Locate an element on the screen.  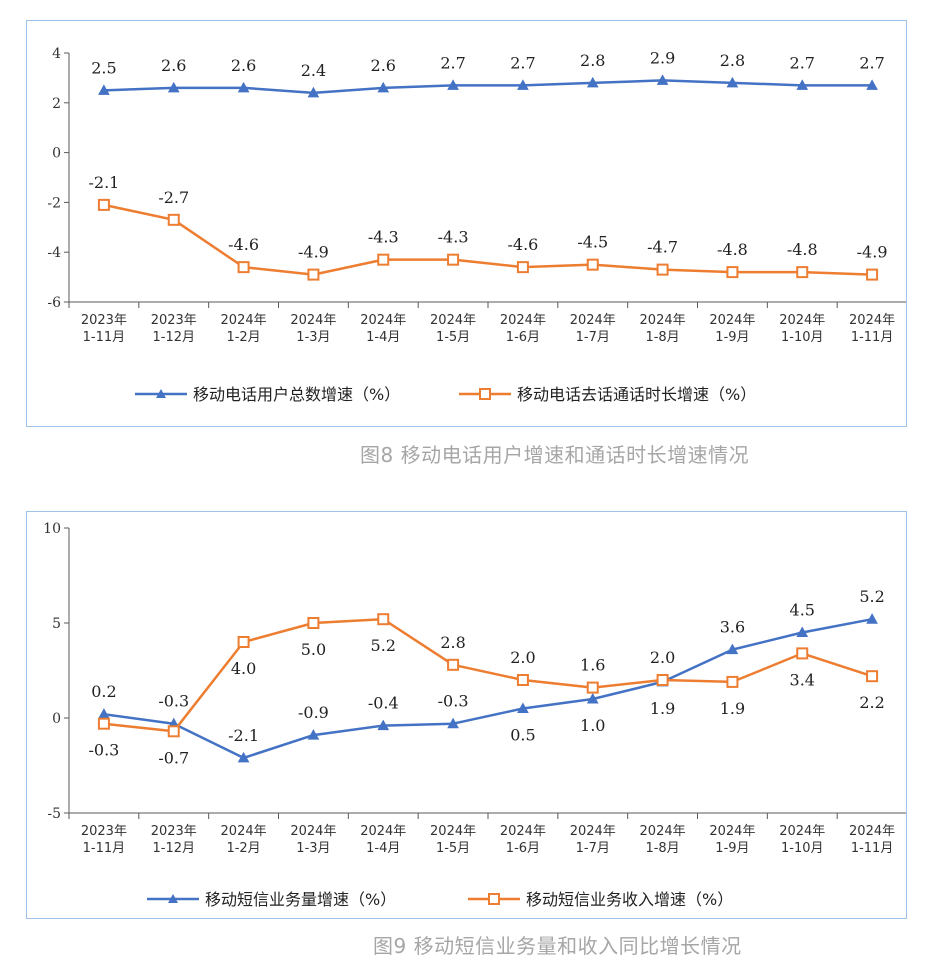
x-tick-label: 2024年 1-8月 is located at coordinates (663, 329).